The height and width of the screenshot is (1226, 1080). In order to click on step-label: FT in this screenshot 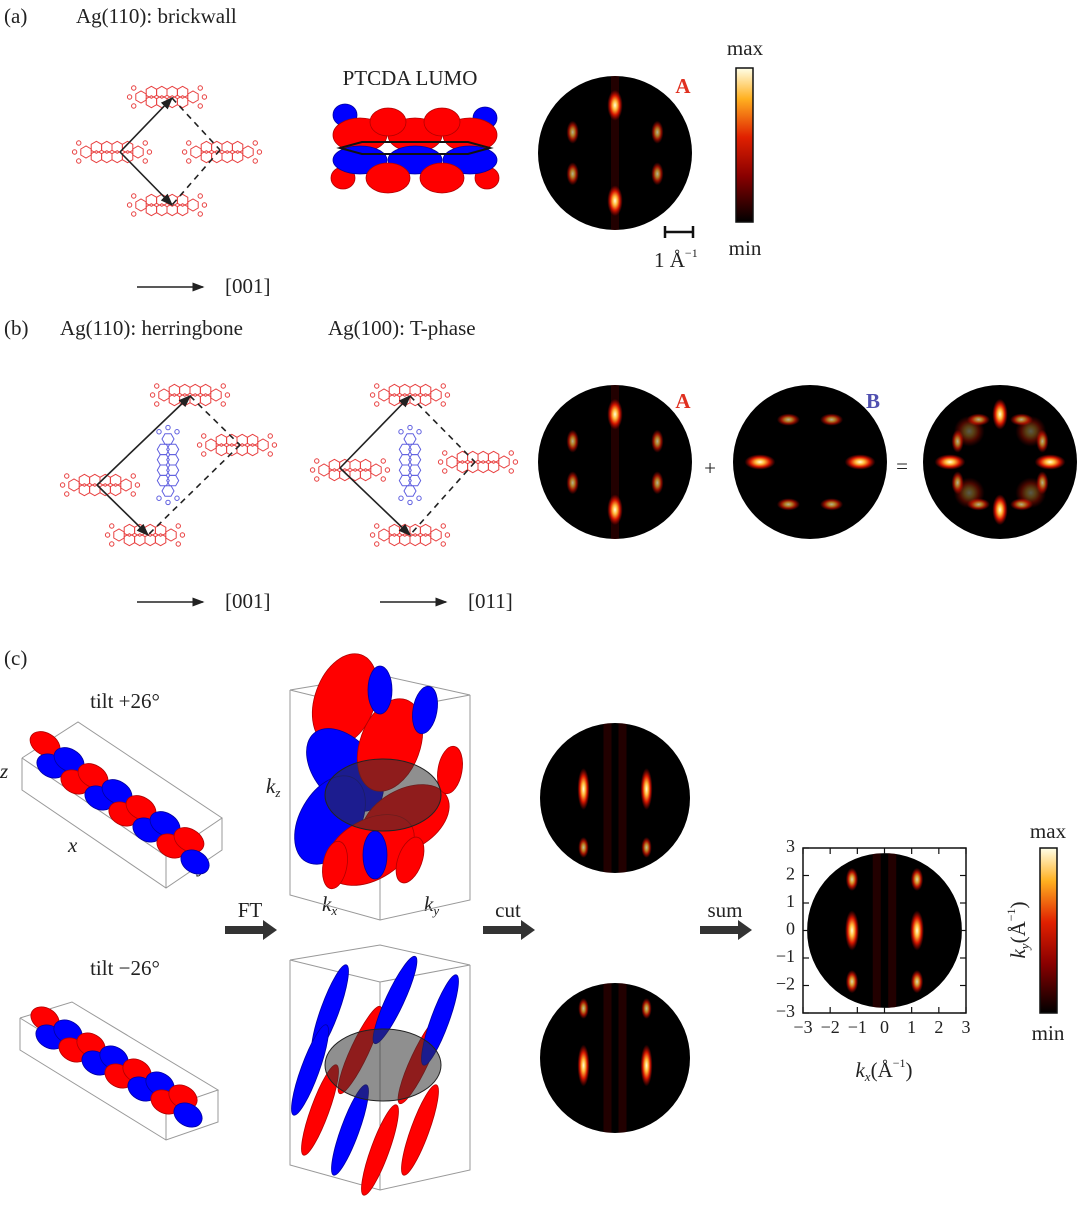, I will do `click(250, 910)`.